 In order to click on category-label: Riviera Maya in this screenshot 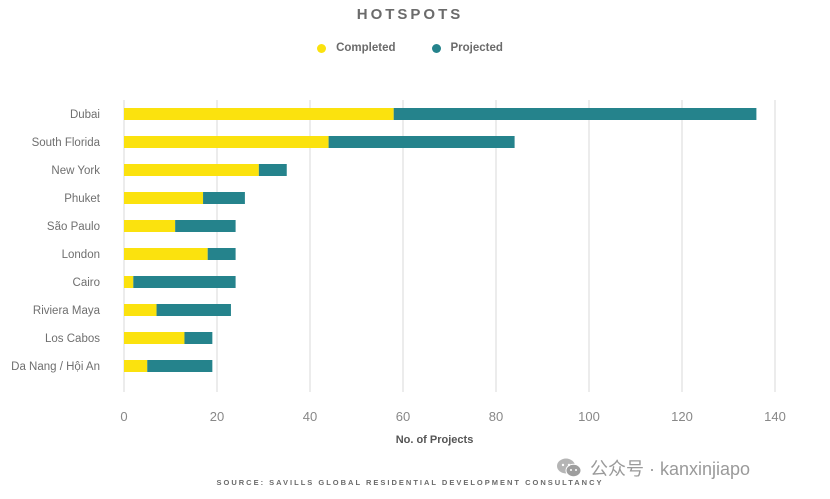, I will do `click(67, 311)`.